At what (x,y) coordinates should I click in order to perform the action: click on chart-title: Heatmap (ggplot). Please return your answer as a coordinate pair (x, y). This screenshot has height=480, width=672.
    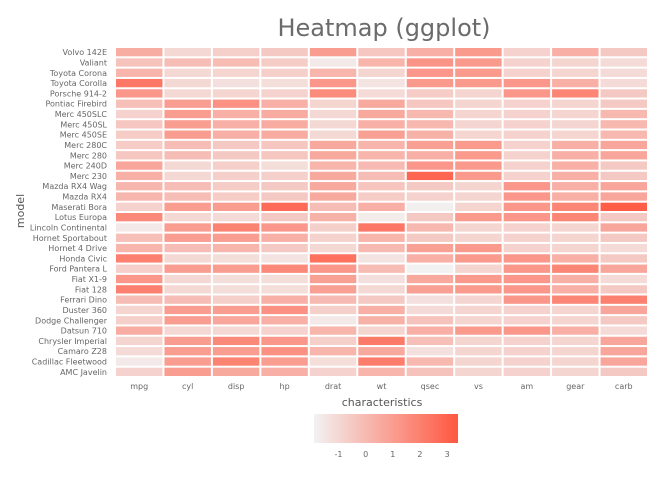
    Looking at the image, I should click on (383, 28).